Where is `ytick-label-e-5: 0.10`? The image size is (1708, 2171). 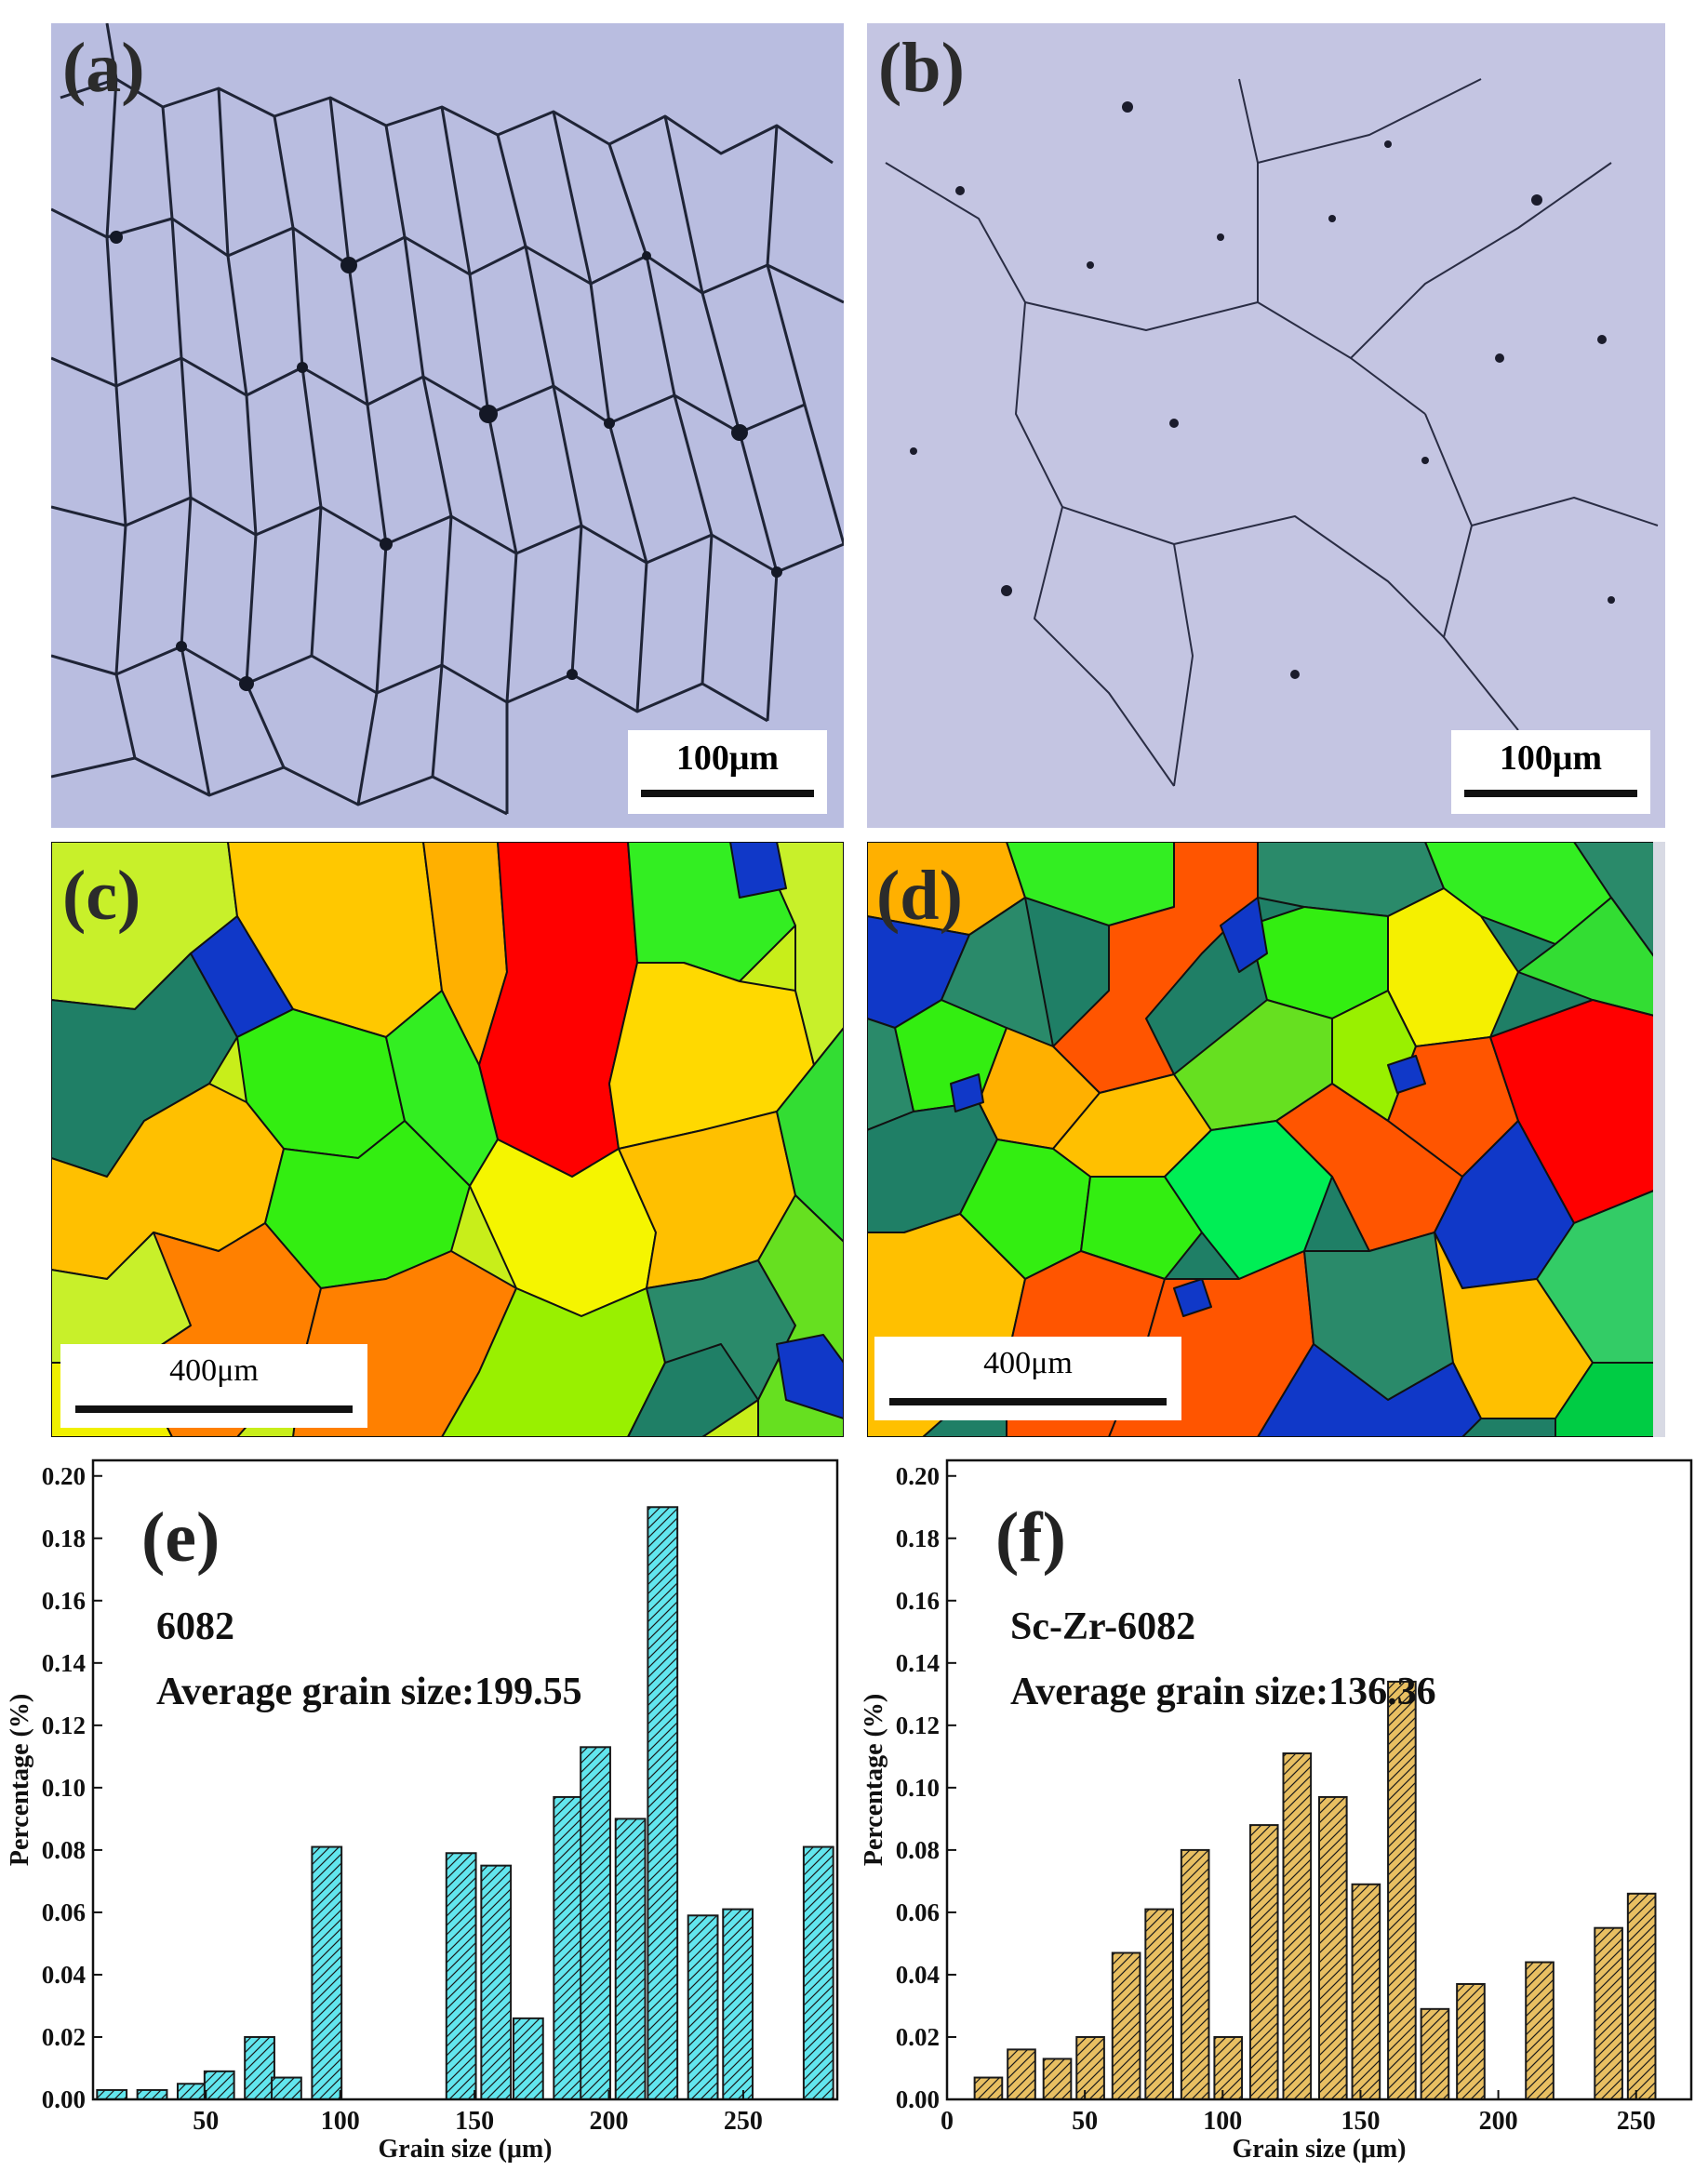 ytick-label-e-5: 0.10 is located at coordinates (64, 1788).